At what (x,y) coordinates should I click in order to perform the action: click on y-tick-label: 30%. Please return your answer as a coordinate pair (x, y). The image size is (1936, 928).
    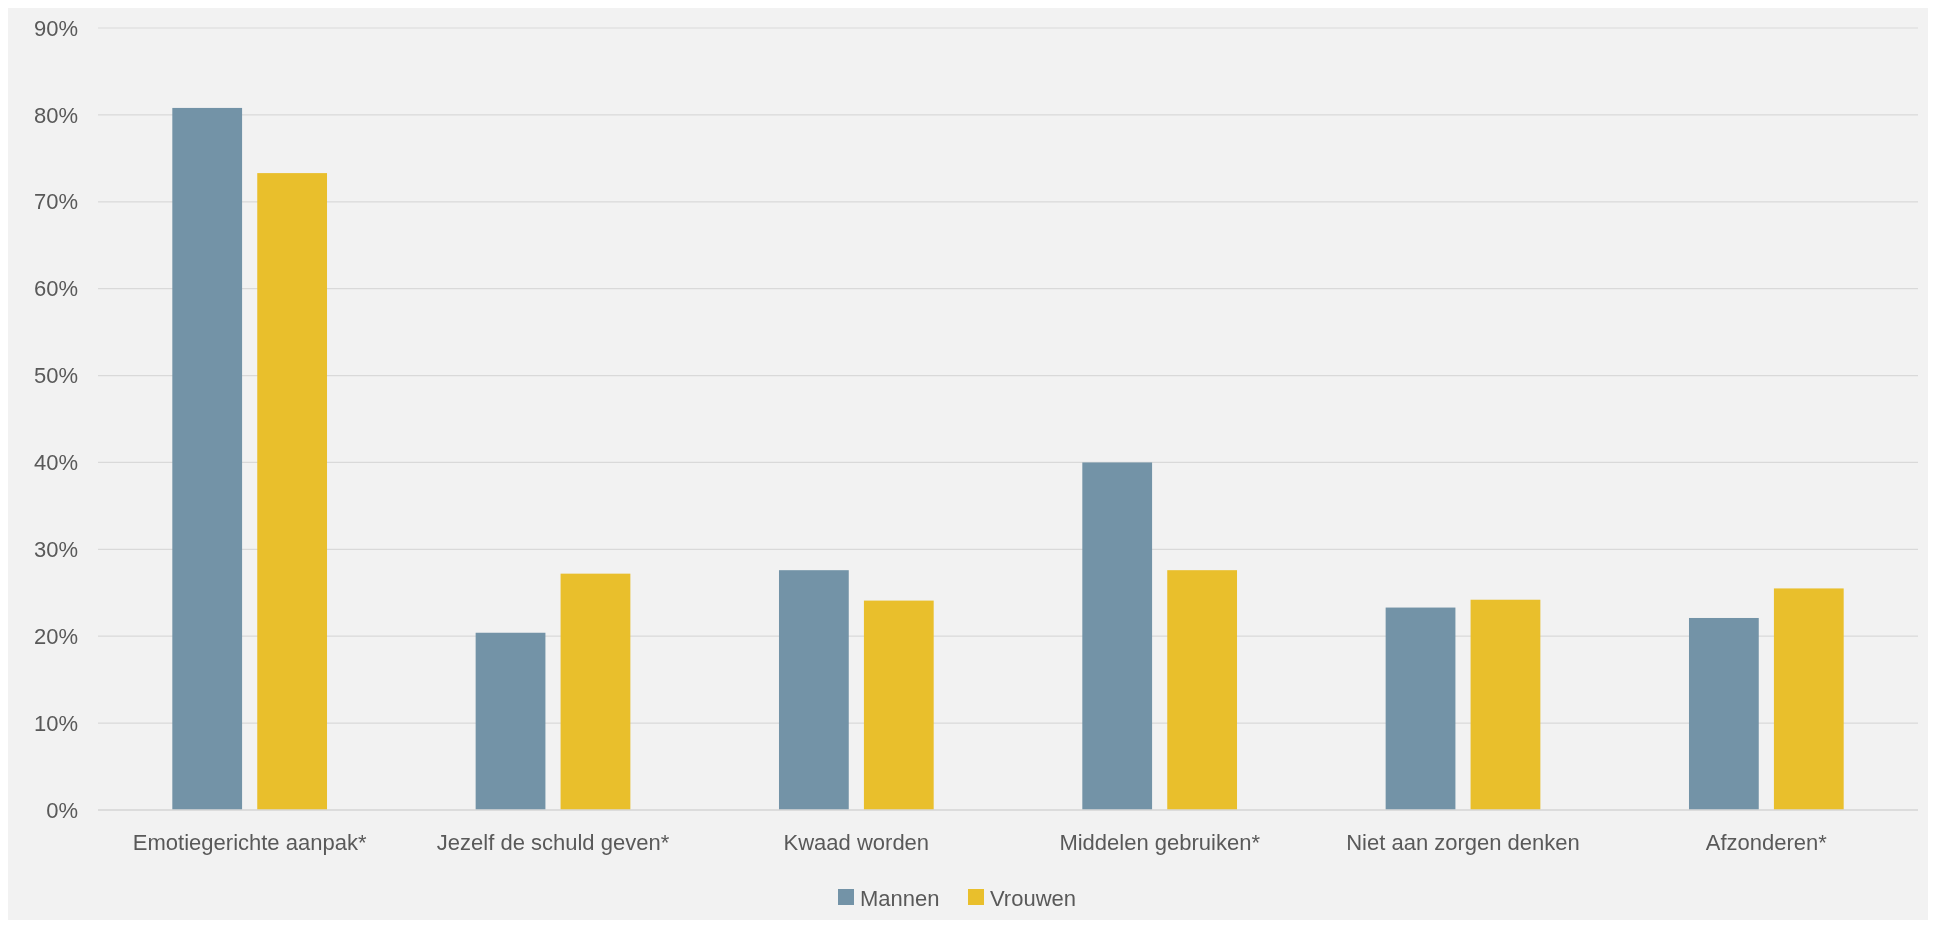
    Looking at the image, I should click on (55, 550).